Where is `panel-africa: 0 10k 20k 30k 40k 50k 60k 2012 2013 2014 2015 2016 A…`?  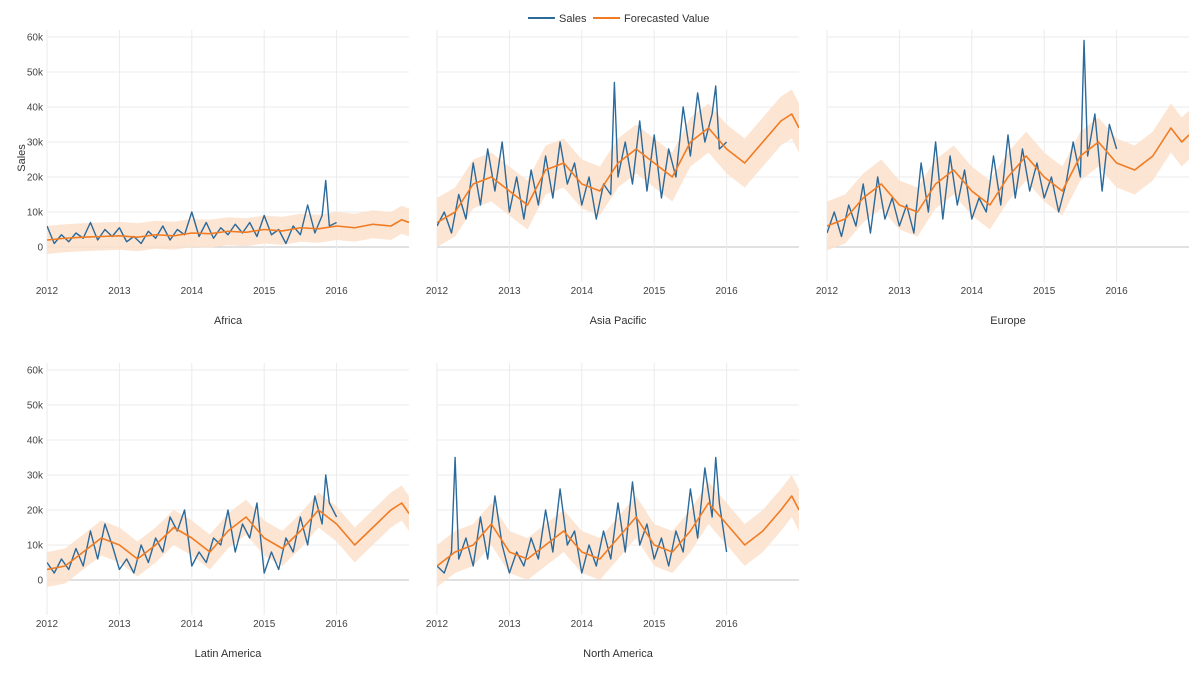 panel-africa: 0 10k 20k 30k 40k 50k 60k 2012 2013 2014 2015 2016 A… is located at coordinates (218, 178).